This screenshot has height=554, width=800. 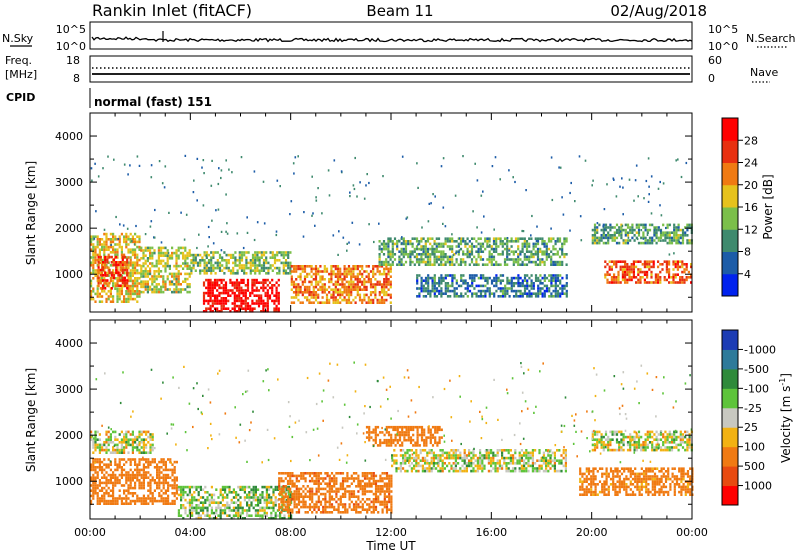 What do you see at coordinates (153, 102) in the screenshot?
I see `cpid-value: normal (fast) 151` at bounding box center [153, 102].